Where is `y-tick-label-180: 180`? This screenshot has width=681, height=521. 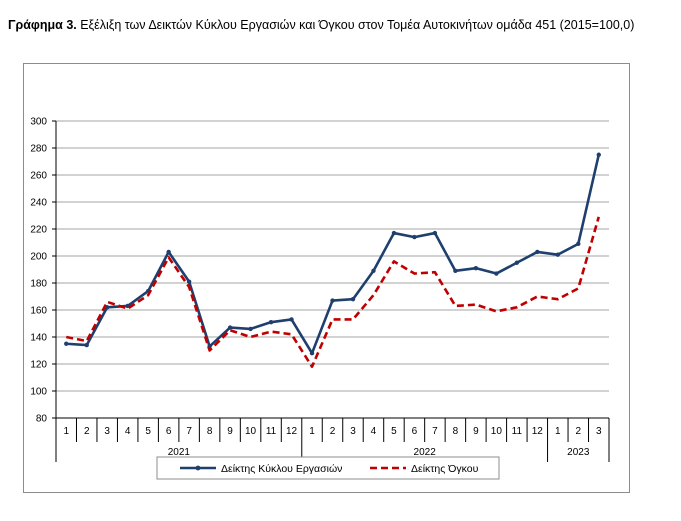 y-tick-label-180: 180 is located at coordinates (38, 284).